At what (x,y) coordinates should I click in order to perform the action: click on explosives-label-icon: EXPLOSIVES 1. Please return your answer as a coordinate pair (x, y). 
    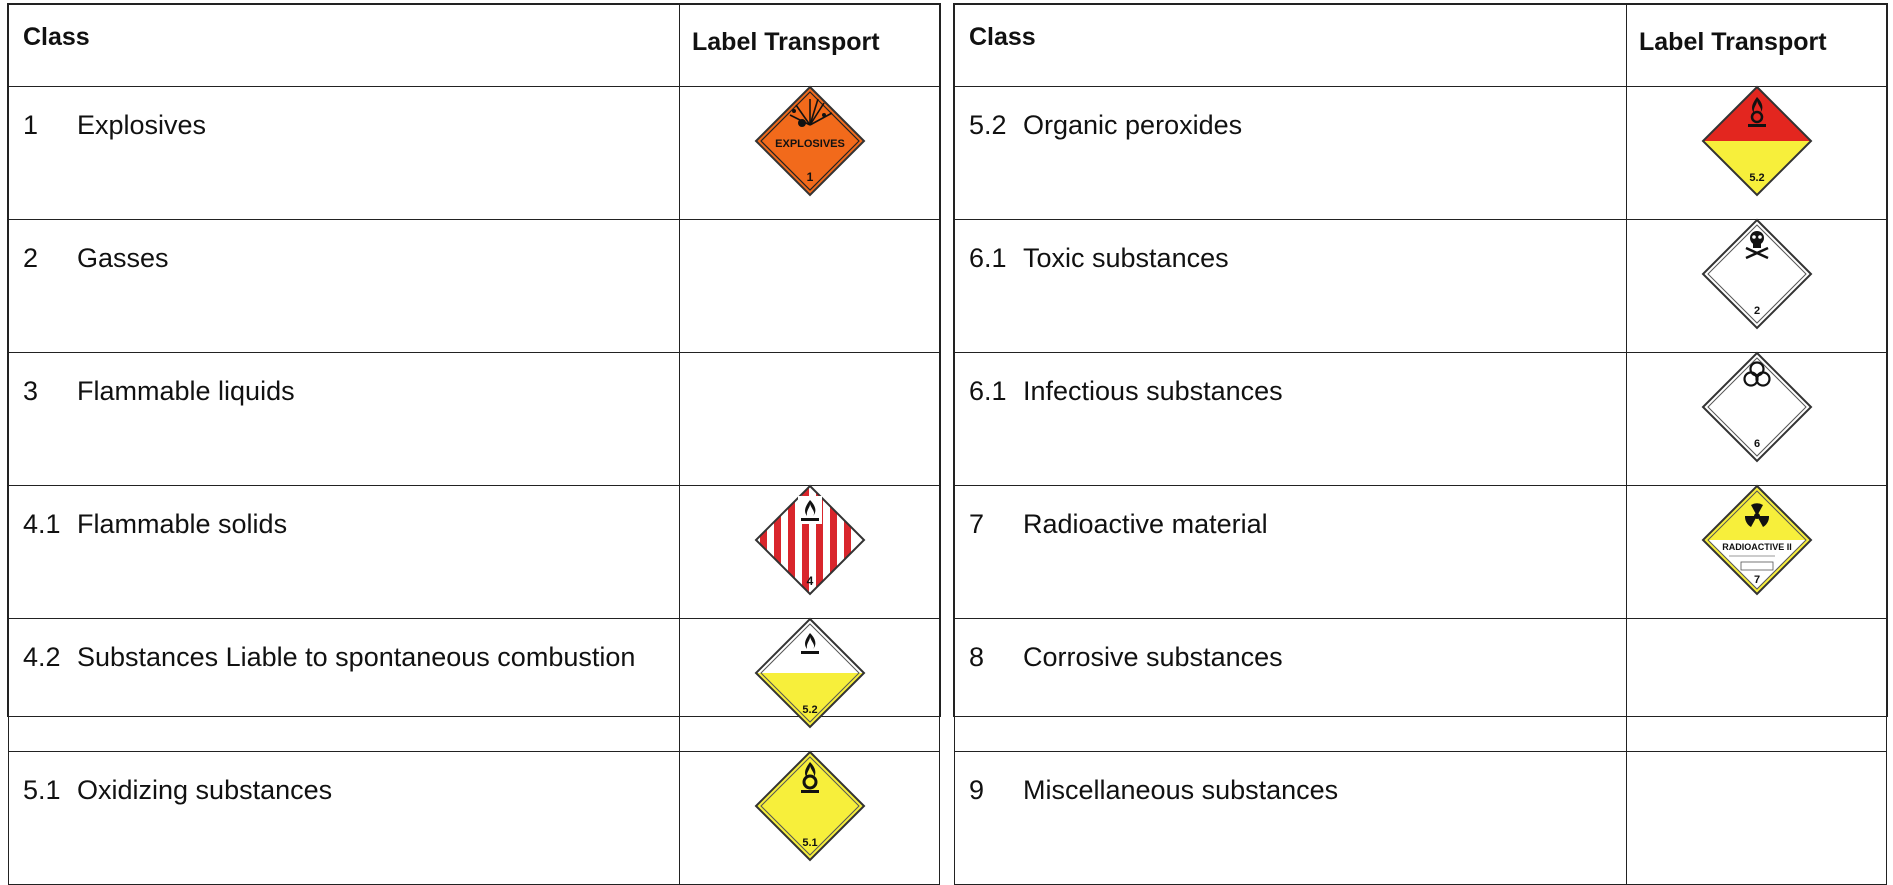
    Looking at the image, I should click on (809, 141).